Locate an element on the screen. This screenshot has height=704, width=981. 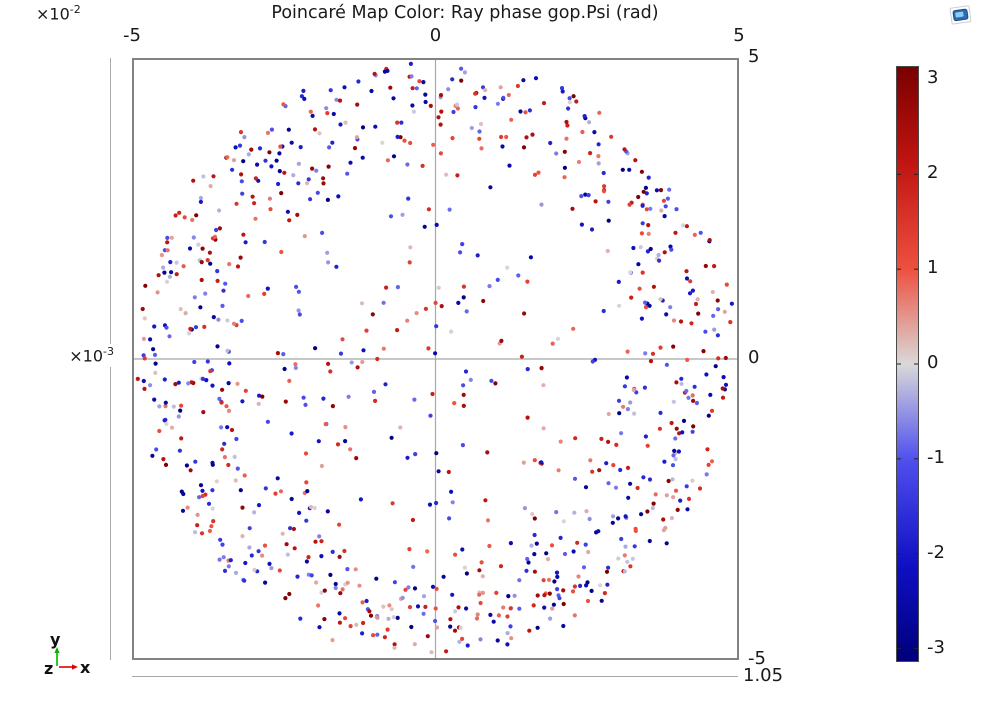
colorbar-tick-marks is located at coordinates (907, 364).